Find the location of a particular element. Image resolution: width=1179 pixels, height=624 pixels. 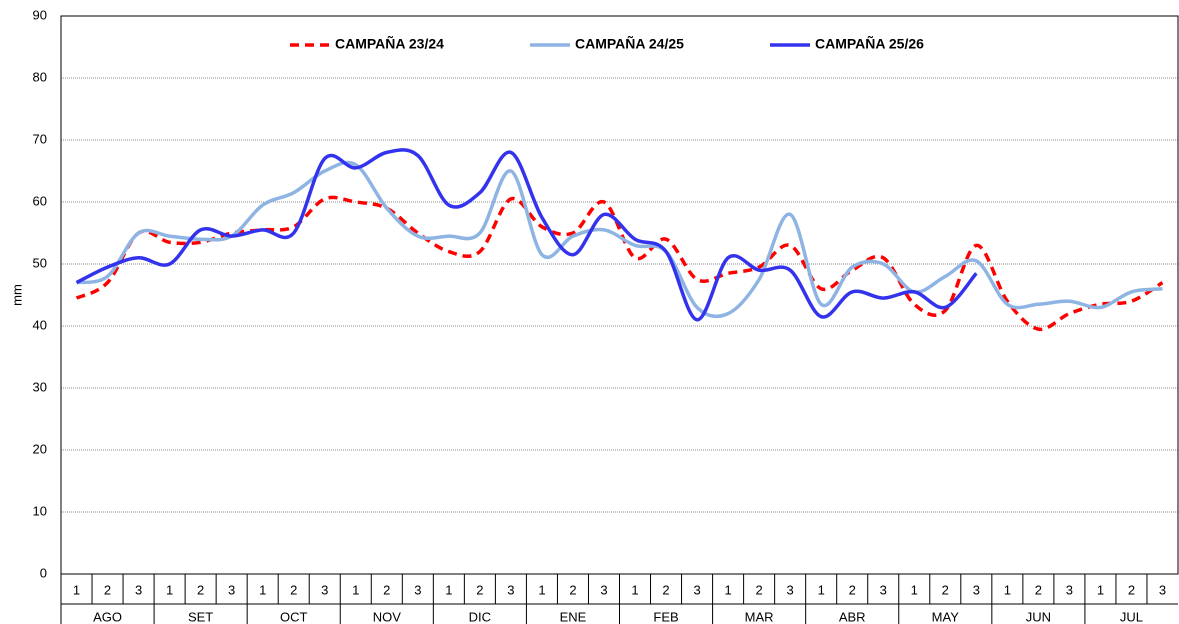

month-label: ABR is located at coordinates (852, 616).